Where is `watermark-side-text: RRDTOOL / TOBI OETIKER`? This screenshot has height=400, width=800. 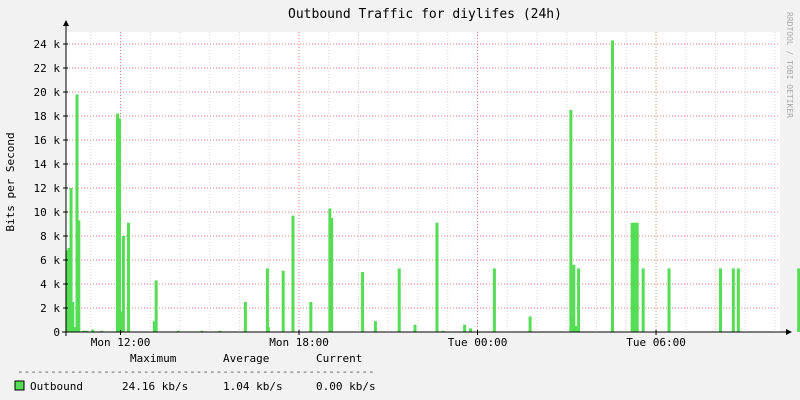
watermark-side-text: RRDTOOL / TOBI OETIKER is located at coordinates (789, 65).